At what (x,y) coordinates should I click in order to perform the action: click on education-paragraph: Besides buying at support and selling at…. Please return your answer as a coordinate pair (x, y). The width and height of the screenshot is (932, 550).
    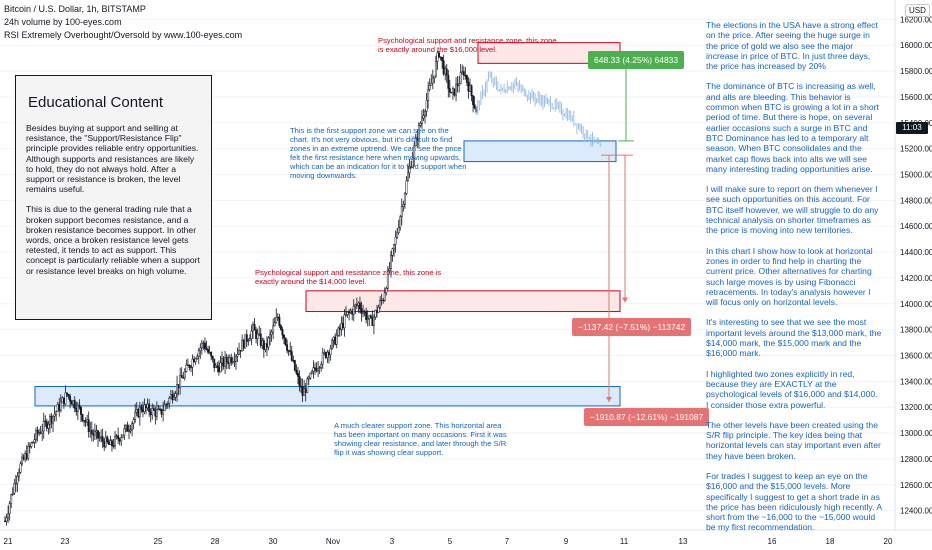
    Looking at the image, I should click on (112, 159).